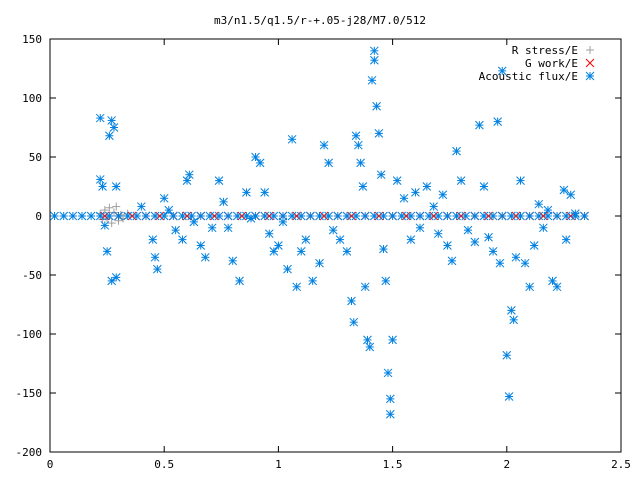 This screenshot has width=640, height=480. Describe the element at coordinates (32, 275) in the screenshot. I see `y-tick-label: -50` at that location.